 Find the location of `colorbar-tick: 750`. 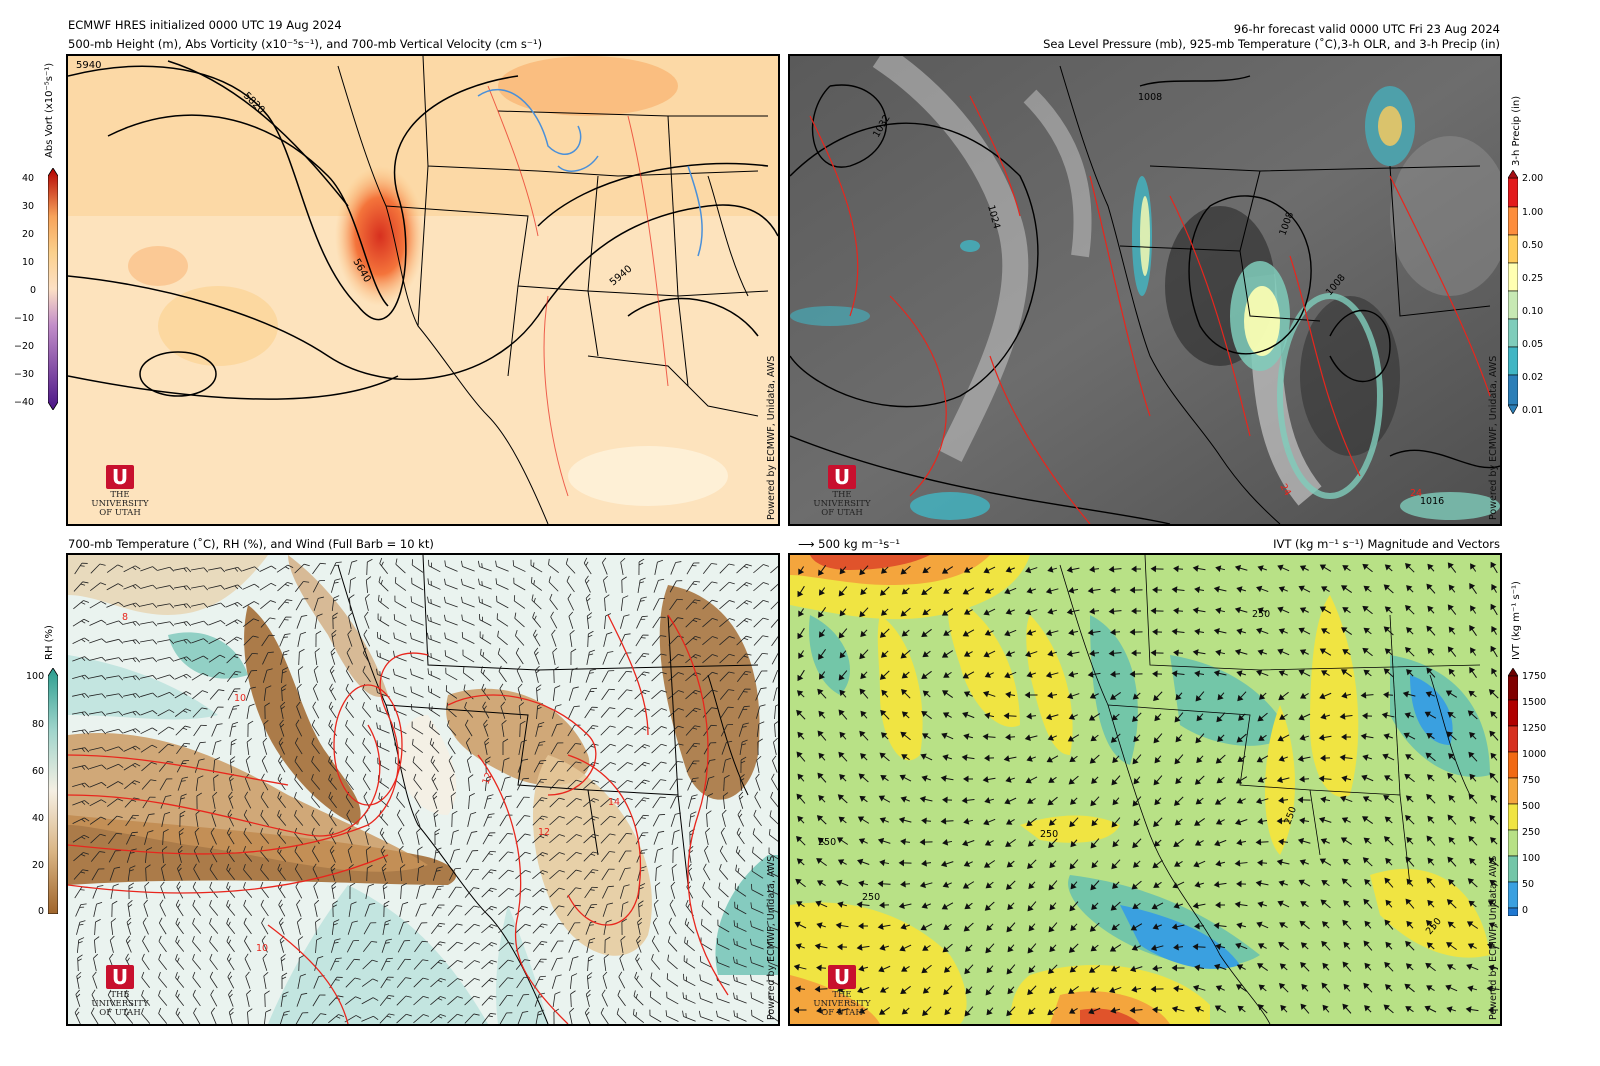

colorbar-tick: 750 is located at coordinates (1531, 780).